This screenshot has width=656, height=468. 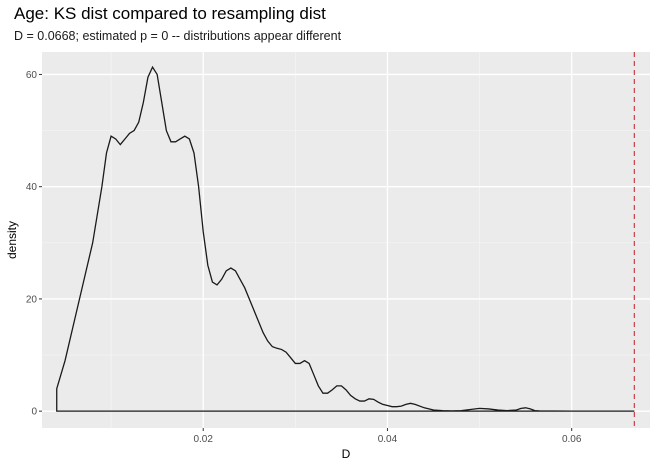 I want to click on y-axis-title: density, so click(x=12, y=240).